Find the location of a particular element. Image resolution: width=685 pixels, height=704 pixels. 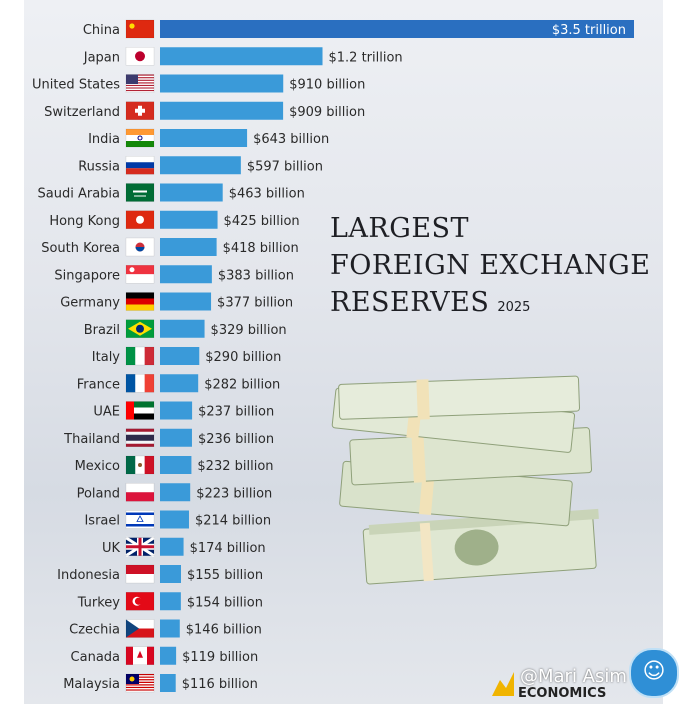

title-year: 2025 is located at coordinates (514, 307).